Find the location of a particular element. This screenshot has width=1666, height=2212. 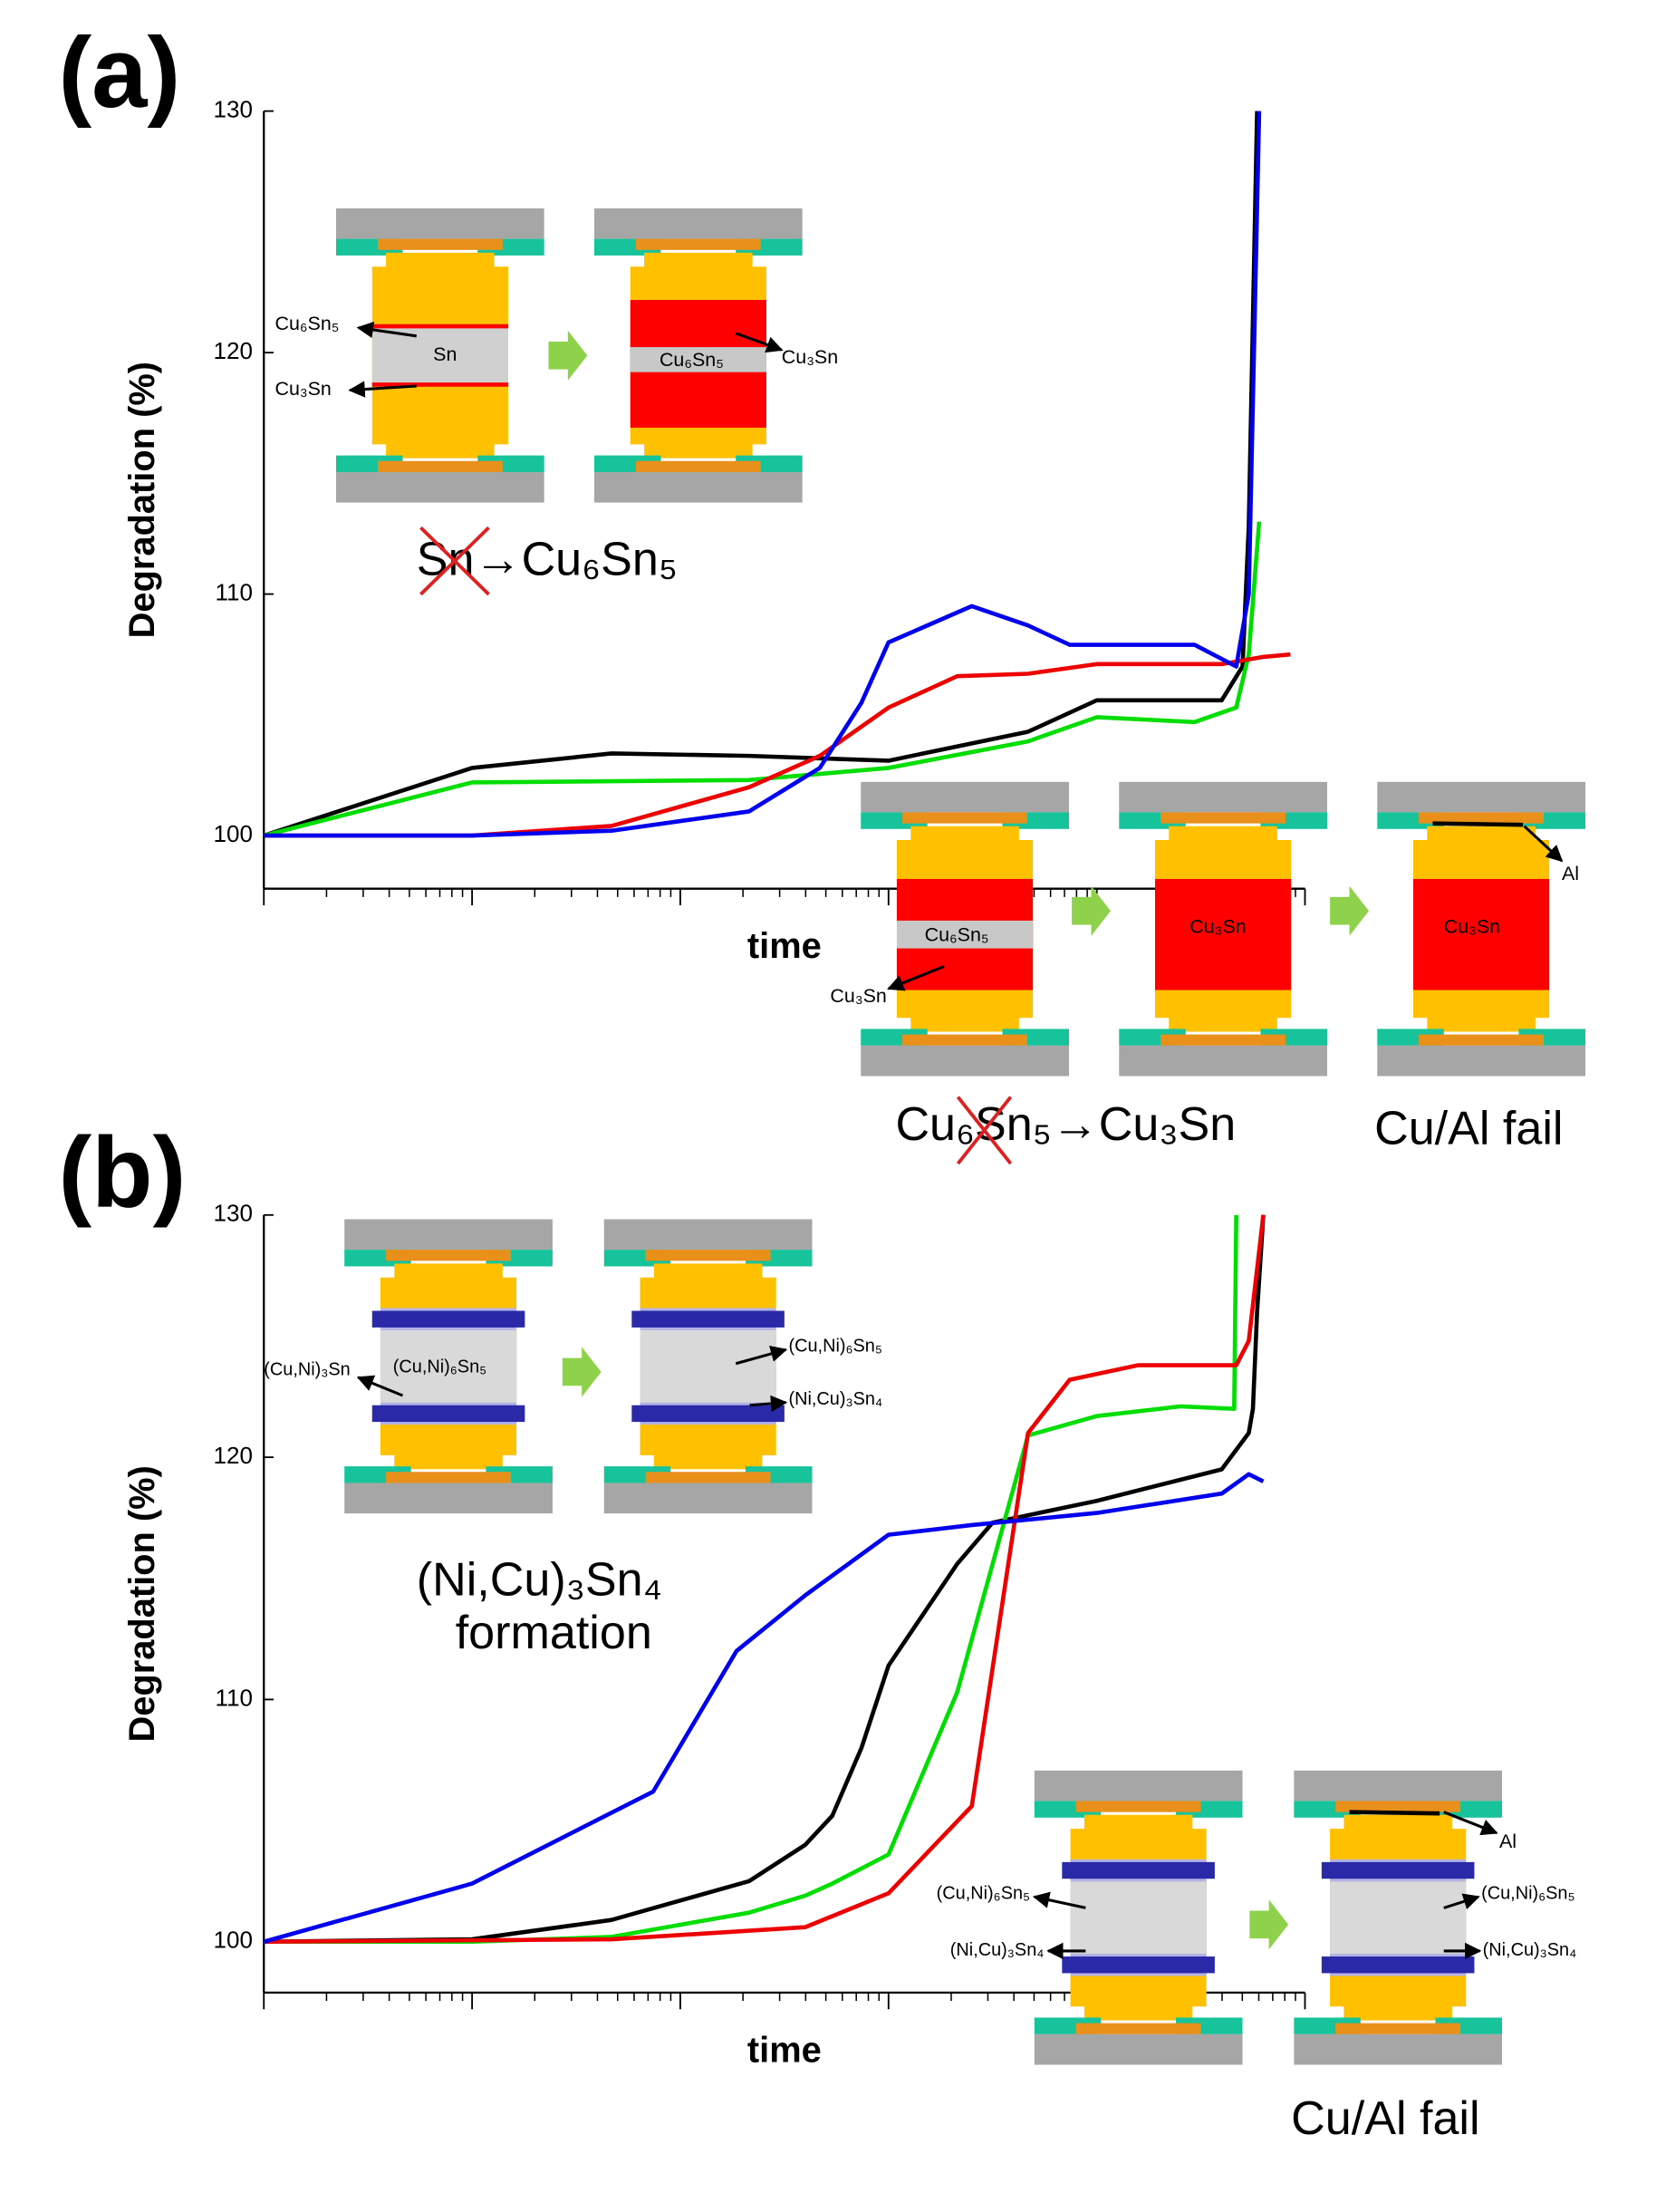

caption: formation is located at coordinates (554, 1633).